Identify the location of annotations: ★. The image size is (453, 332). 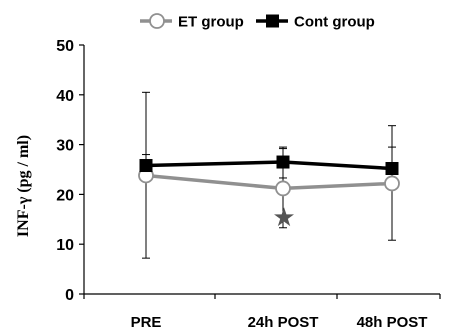
(283, 218).